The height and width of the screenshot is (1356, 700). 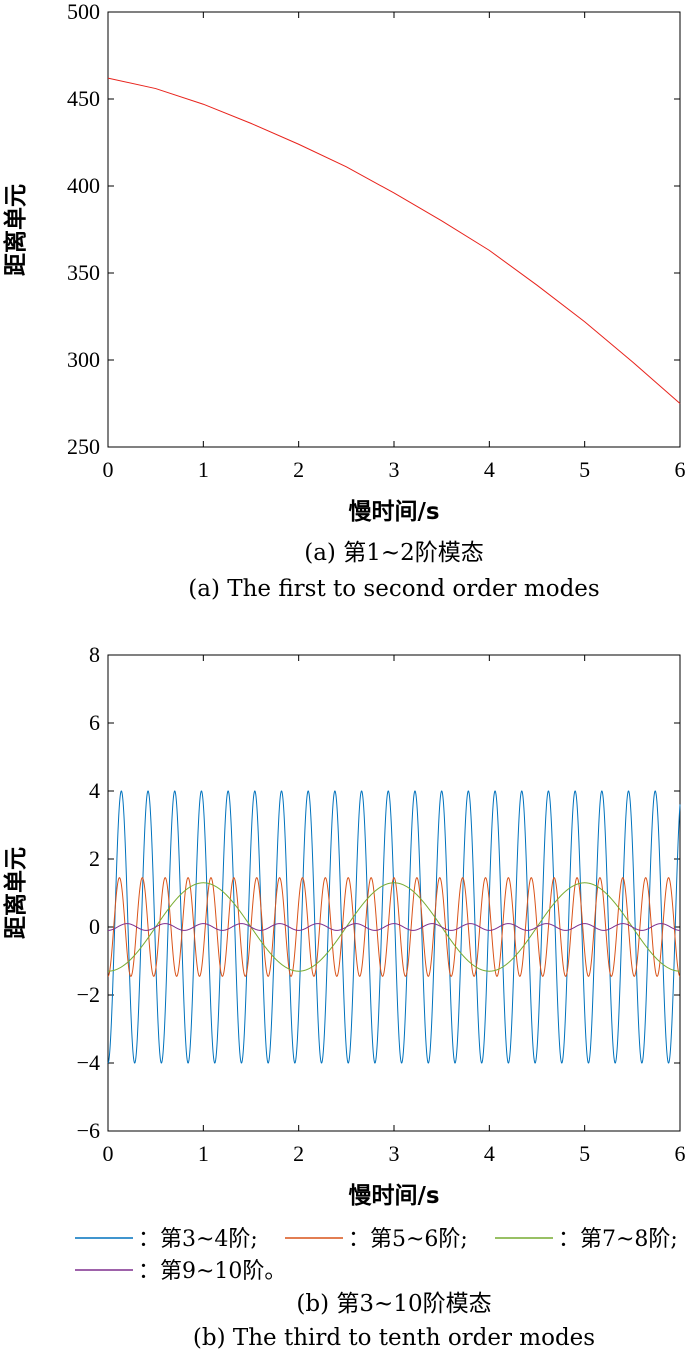 I want to click on chart-a-ylabel: 距离单元, so click(x=15, y=230).